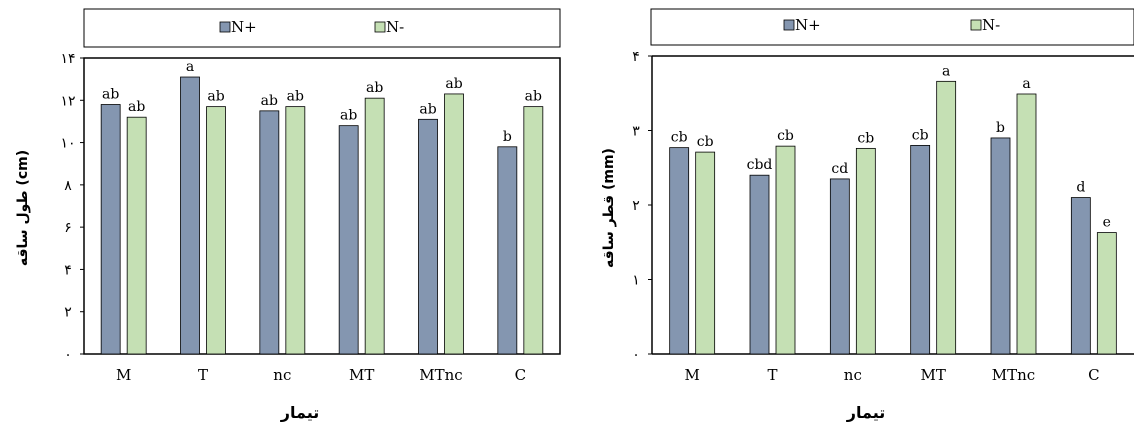 The image size is (1134, 430). What do you see at coordinates (67, 59) in the screenshot?
I see `y-tick-label: ۱۴` at bounding box center [67, 59].